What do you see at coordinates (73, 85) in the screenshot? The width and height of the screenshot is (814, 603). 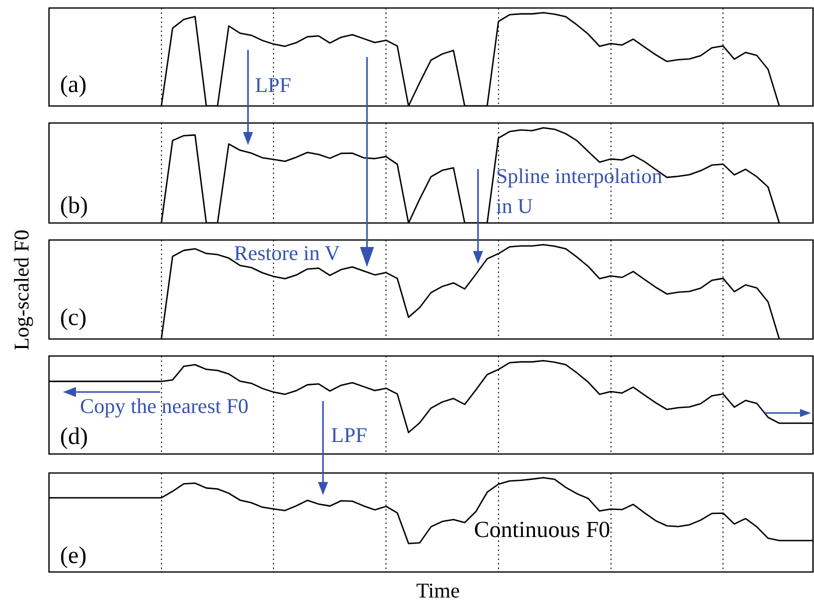 I see `annotation: (a)` at bounding box center [73, 85].